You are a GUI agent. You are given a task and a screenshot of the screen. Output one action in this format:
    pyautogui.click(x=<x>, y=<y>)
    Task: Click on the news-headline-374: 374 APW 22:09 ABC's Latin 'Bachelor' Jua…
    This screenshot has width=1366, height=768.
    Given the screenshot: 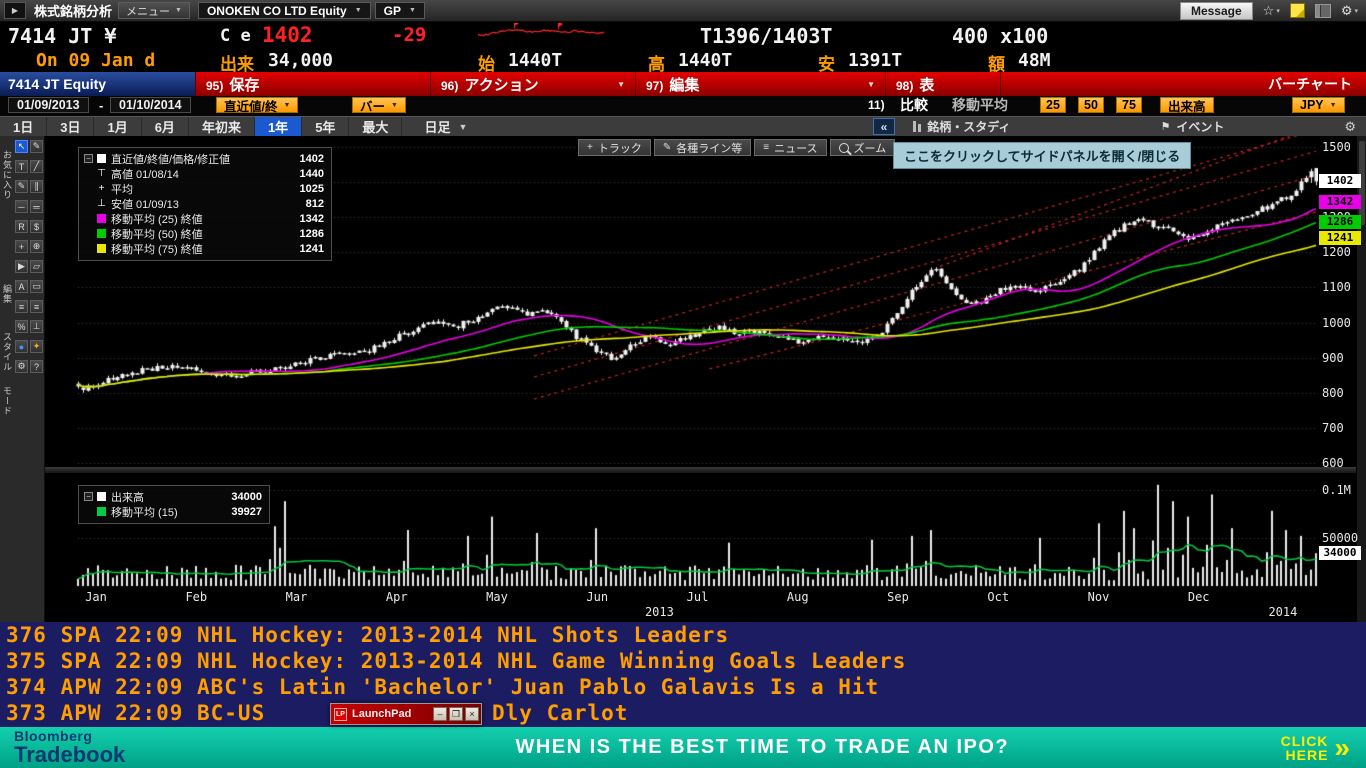 What is the action you would take?
    pyautogui.click(x=443, y=687)
    